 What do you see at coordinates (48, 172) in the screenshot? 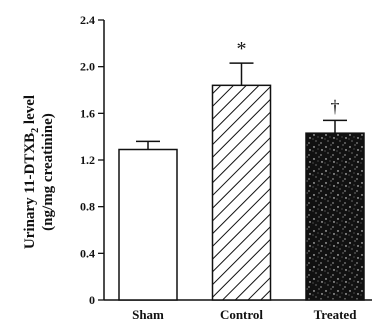
I see `y-axis-title-line2: (ng/mg creatinine)` at bounding box center [48, 172].